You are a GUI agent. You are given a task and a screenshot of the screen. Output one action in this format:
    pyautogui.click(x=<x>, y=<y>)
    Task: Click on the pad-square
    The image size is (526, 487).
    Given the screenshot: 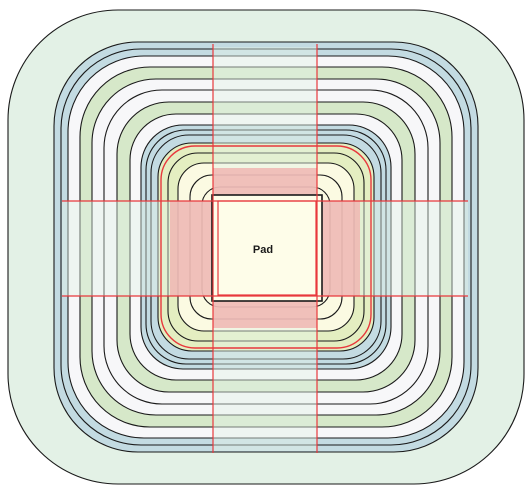 What is the action you would take?
    pyautogui.click(x=267, y=248)
    